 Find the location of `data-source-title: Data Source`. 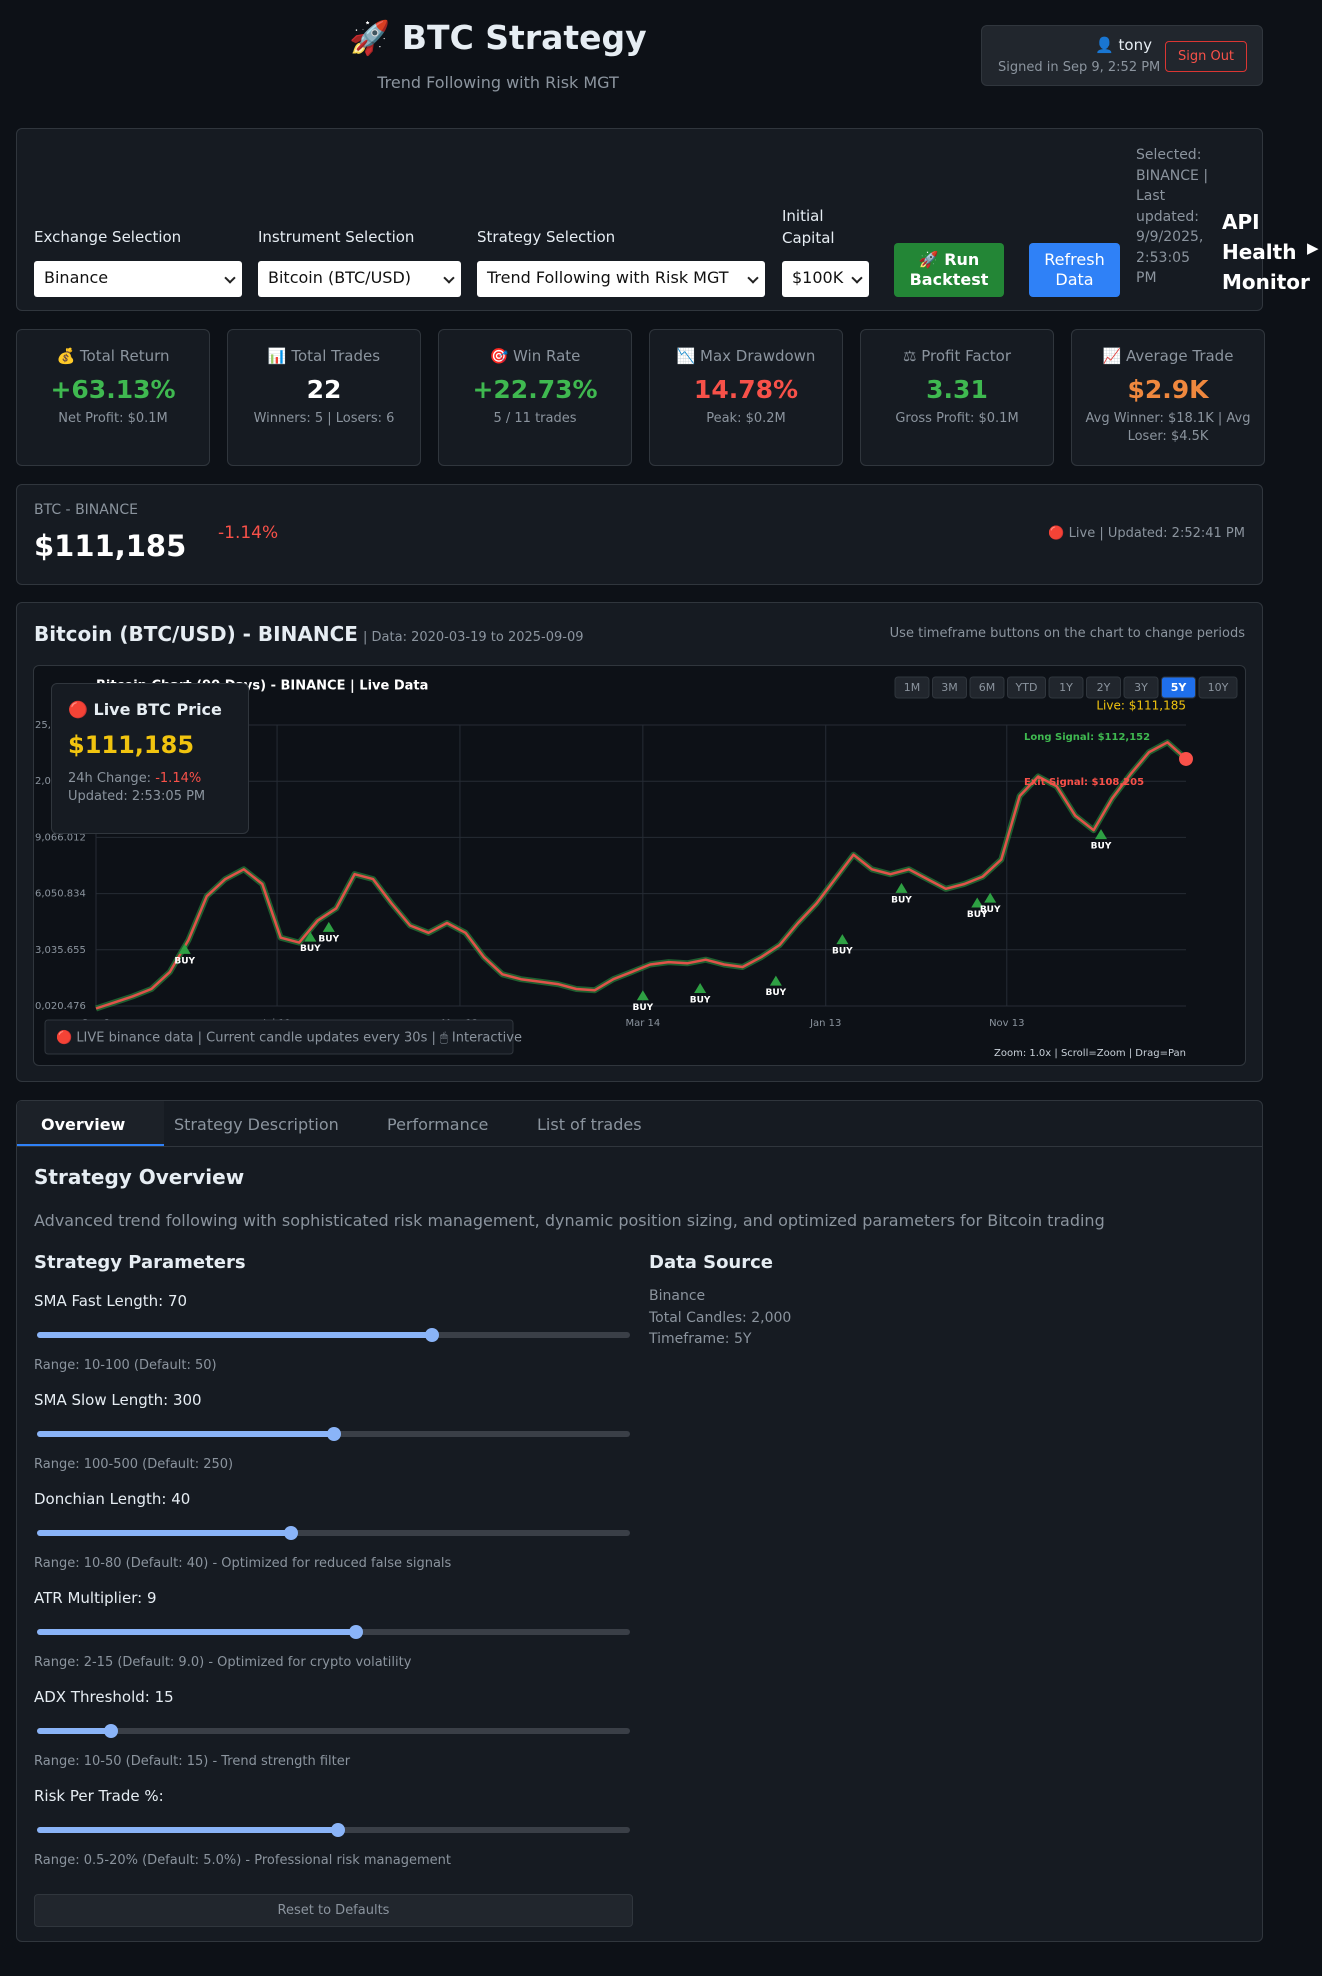

data-source-title: Data Source is located at coordinates (711, 1262).